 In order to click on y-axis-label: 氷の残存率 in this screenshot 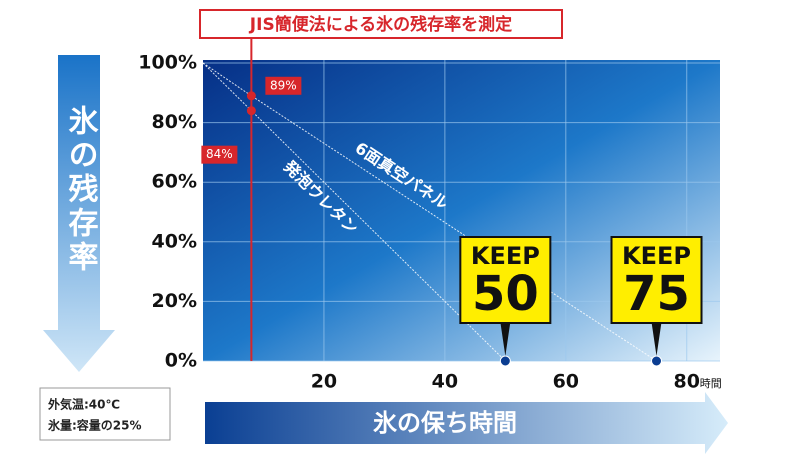, I will do `click(81, 190)`.